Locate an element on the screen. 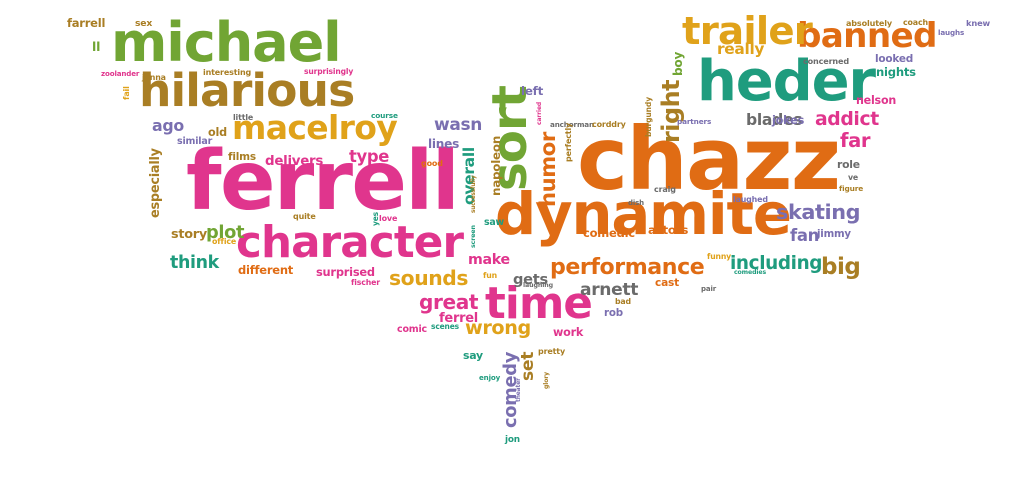 The width and height of the screenshot is (1023, 504). word-delivers: delivers is located at coordinates (294, 161).